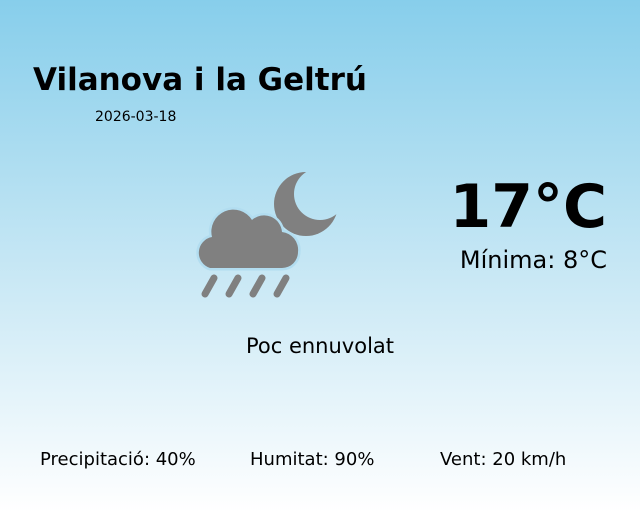 The image size is (640, 512). Describe the element at coordinates (118, 459) in the screenshot. I see `precipitation-stat: Precipitació: 40%` at that location.